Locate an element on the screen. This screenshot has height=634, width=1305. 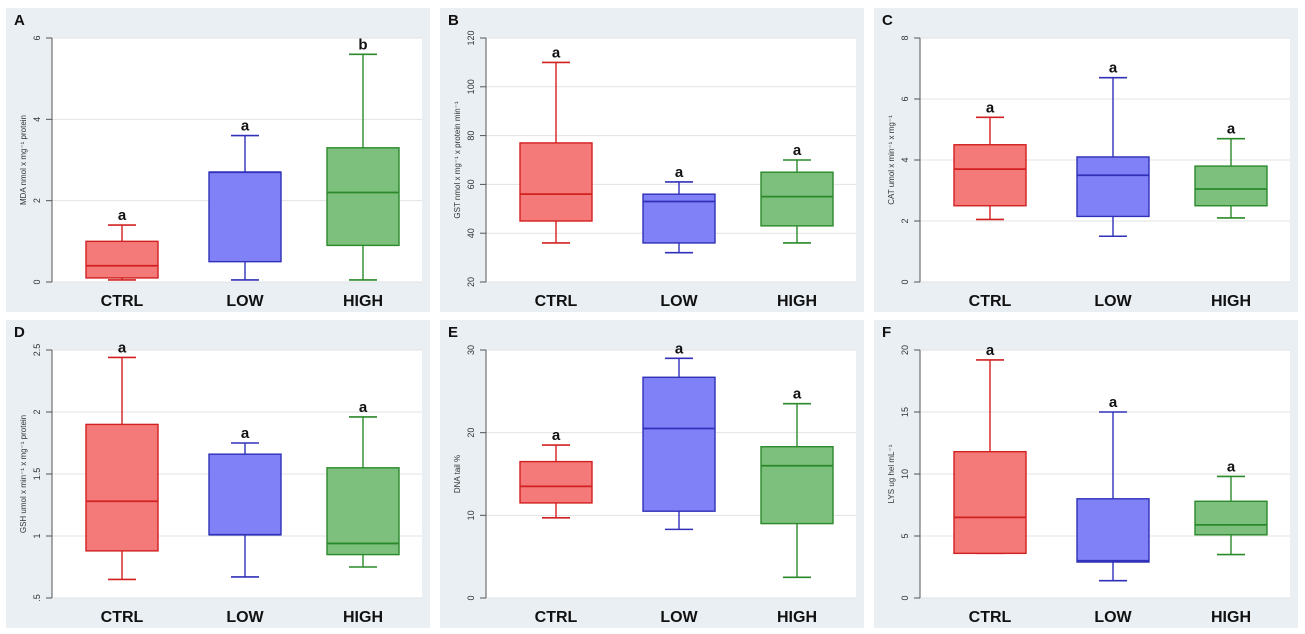
significance-letter: b is located at coordinates (362, 44).